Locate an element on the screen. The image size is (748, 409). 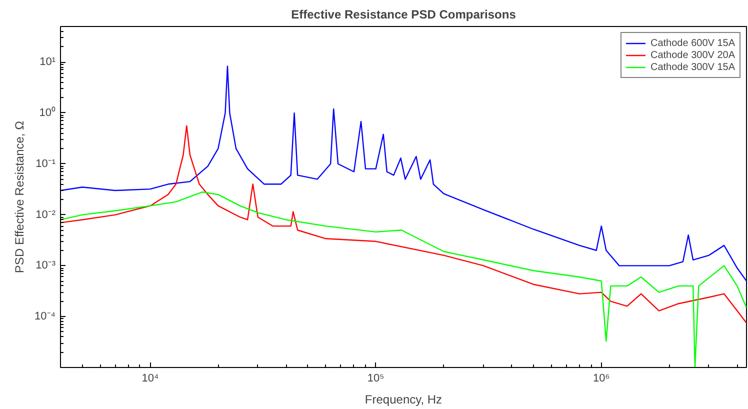
y-tick-label: 10⁻² is located at coordinates (46, 214).